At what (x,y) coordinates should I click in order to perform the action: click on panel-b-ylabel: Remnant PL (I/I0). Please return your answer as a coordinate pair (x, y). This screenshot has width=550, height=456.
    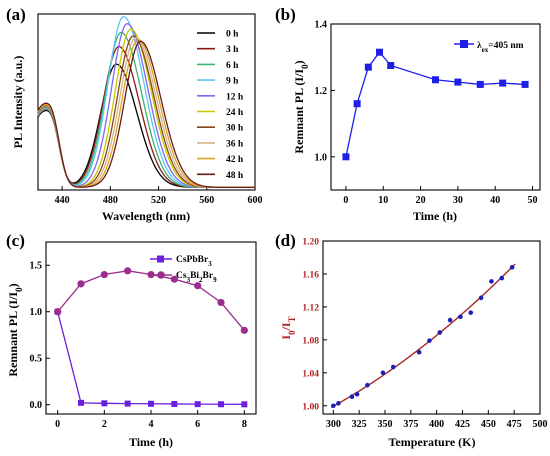
    Looking at the image, I should click on (301, 106).